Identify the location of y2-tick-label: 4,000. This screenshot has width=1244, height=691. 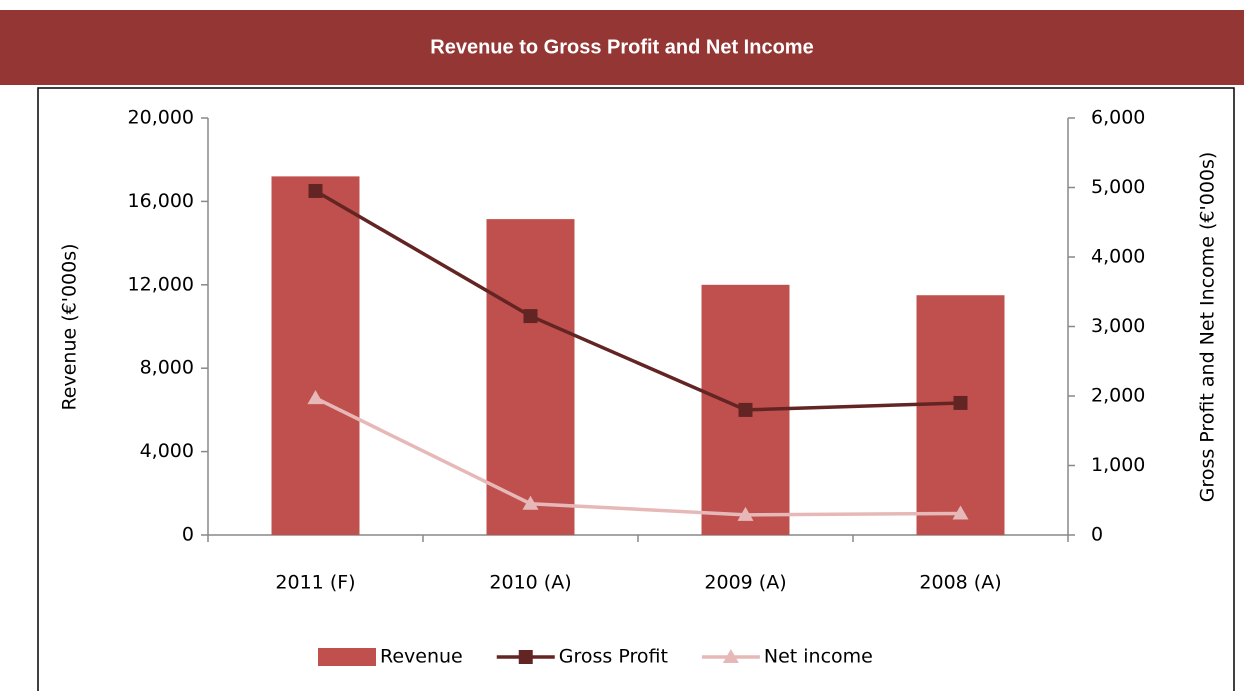
(1118, 257).